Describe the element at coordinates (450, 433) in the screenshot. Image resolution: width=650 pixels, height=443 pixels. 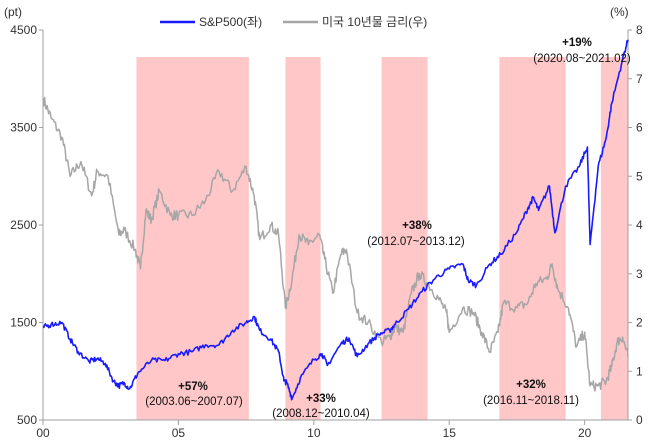
I see `x-tick-label: 15` at that location.